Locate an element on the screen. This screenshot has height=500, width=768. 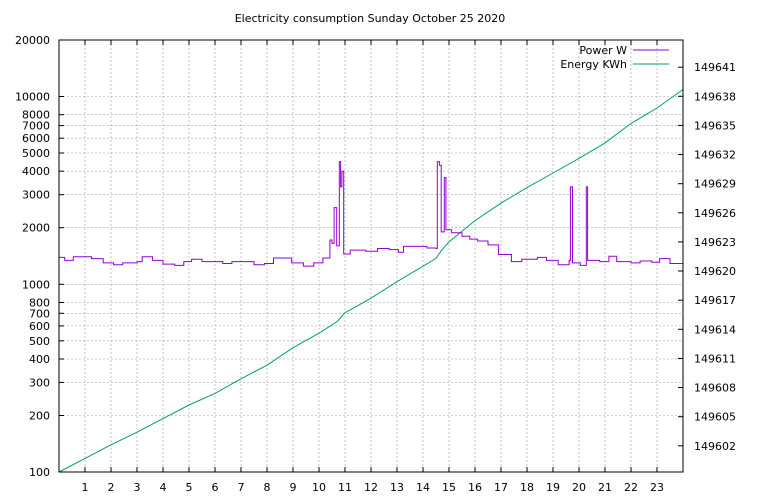
x-tick-label: 12 is located at coordinates (371, 487).